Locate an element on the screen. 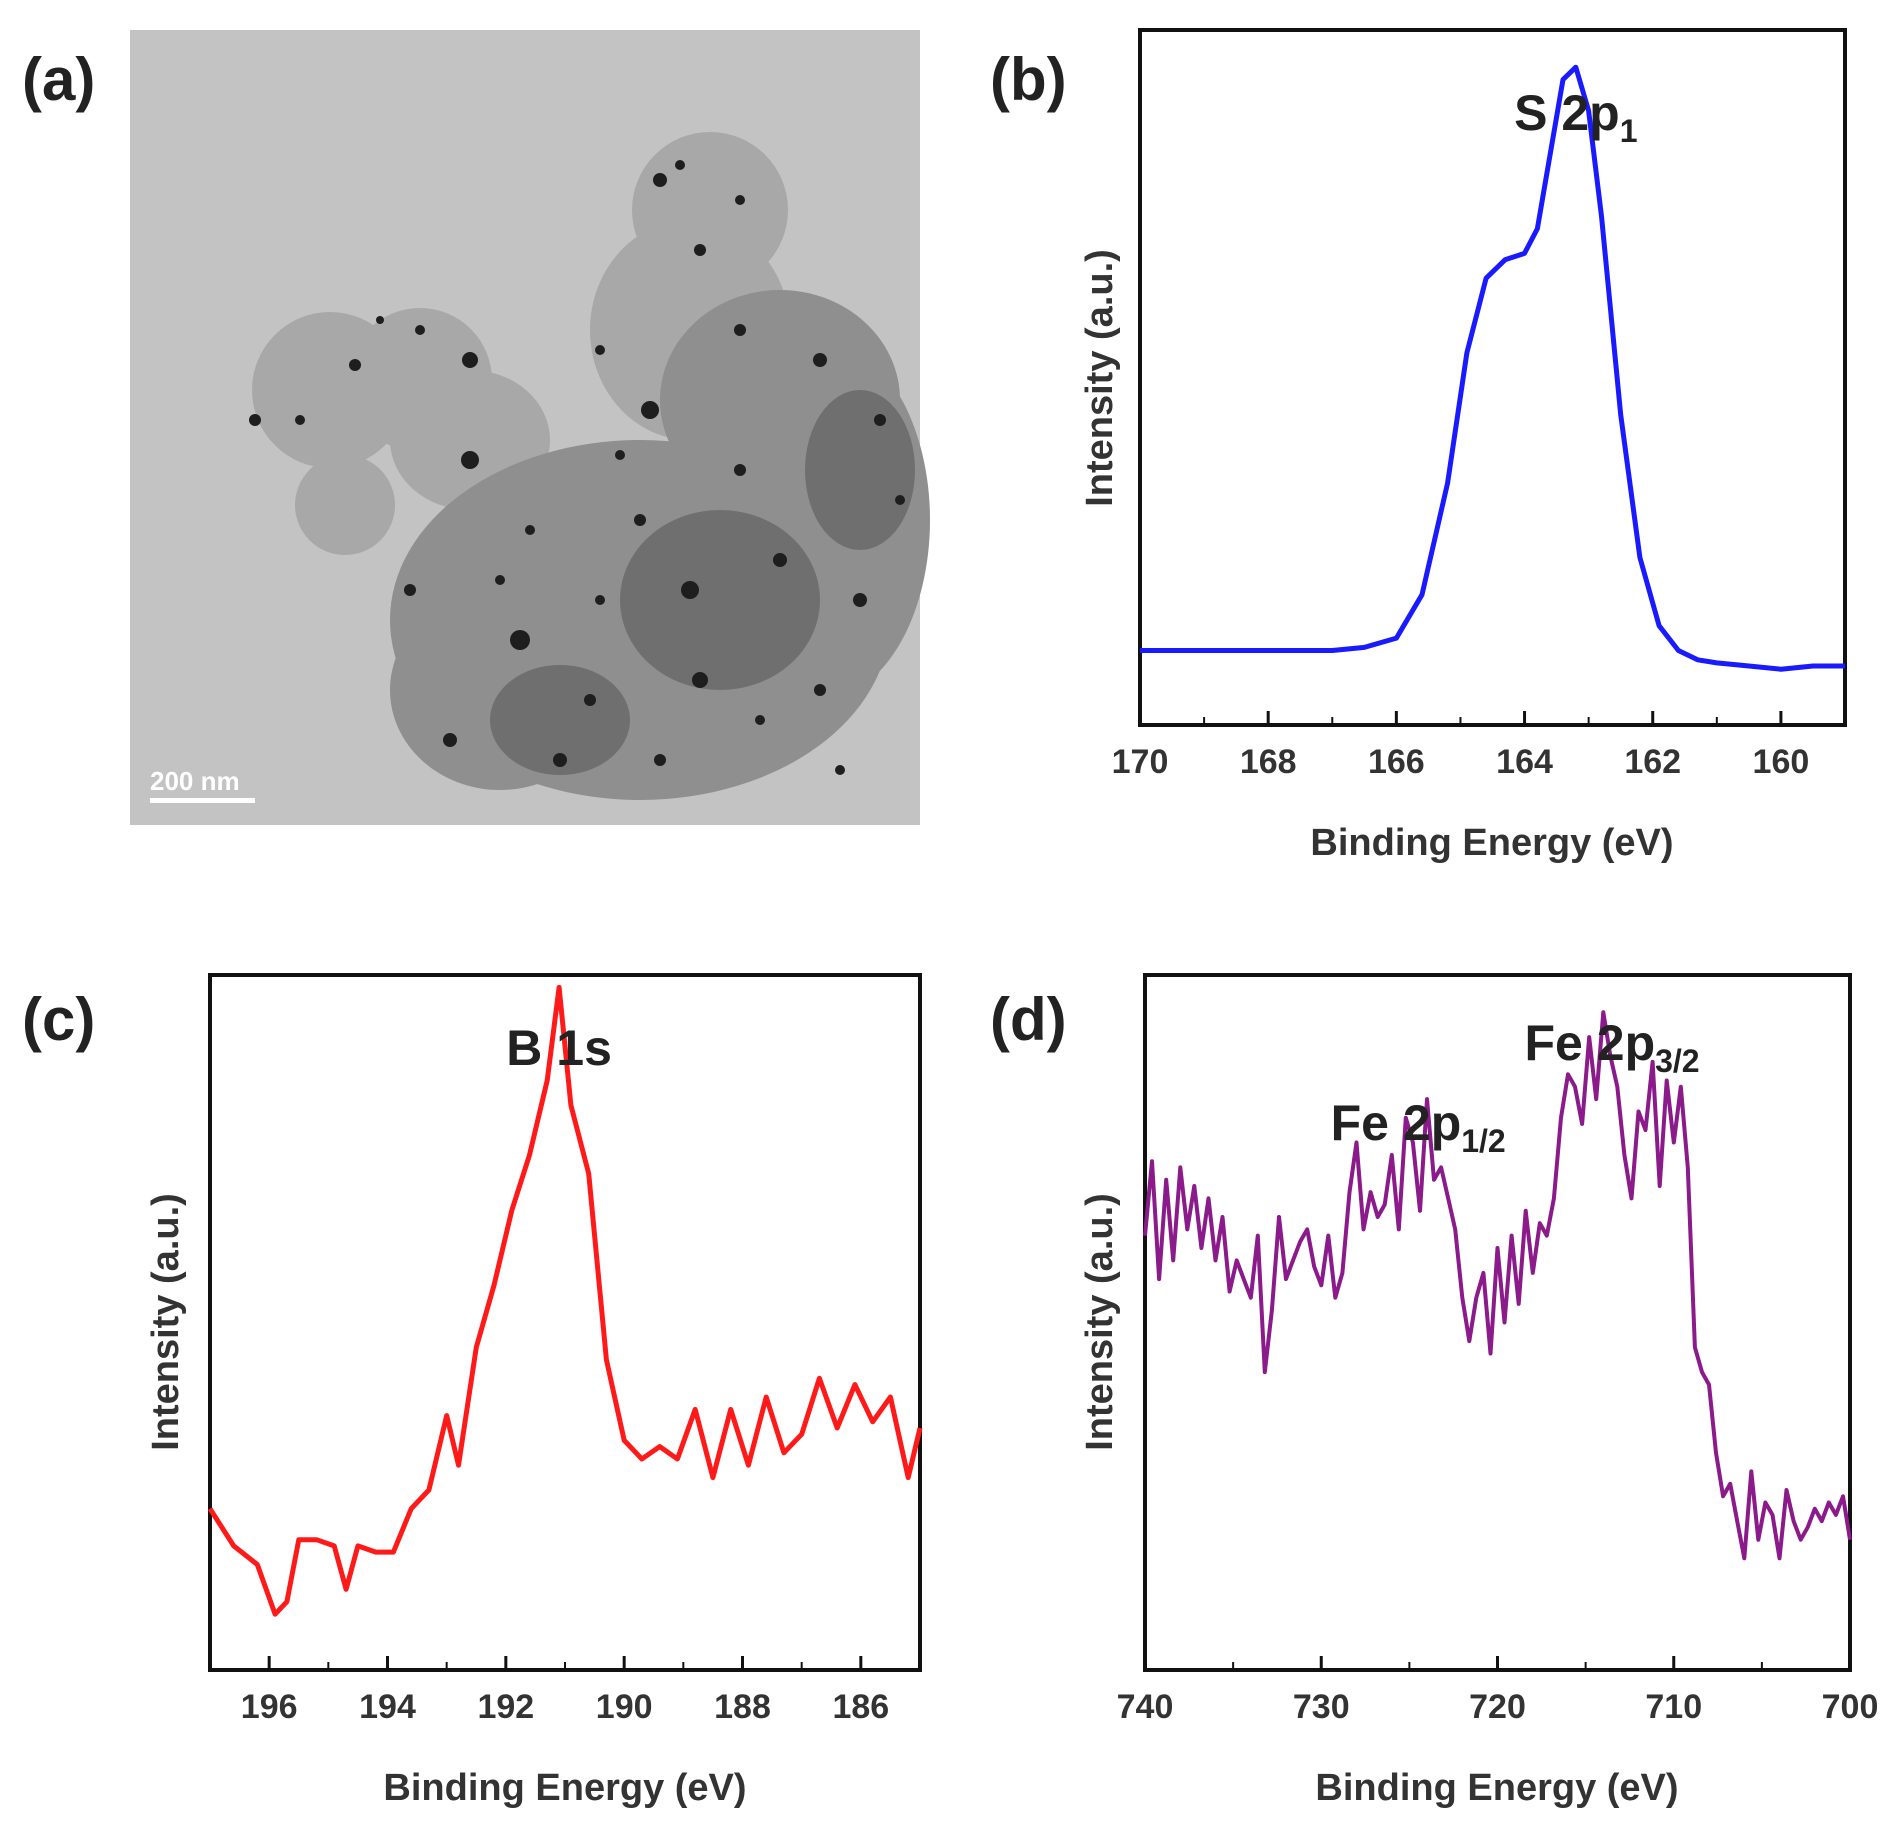 The width and height of the screenshot is (1901, 1836). x-tick-label-d: 730 is located at coordinates (1321, 1707).